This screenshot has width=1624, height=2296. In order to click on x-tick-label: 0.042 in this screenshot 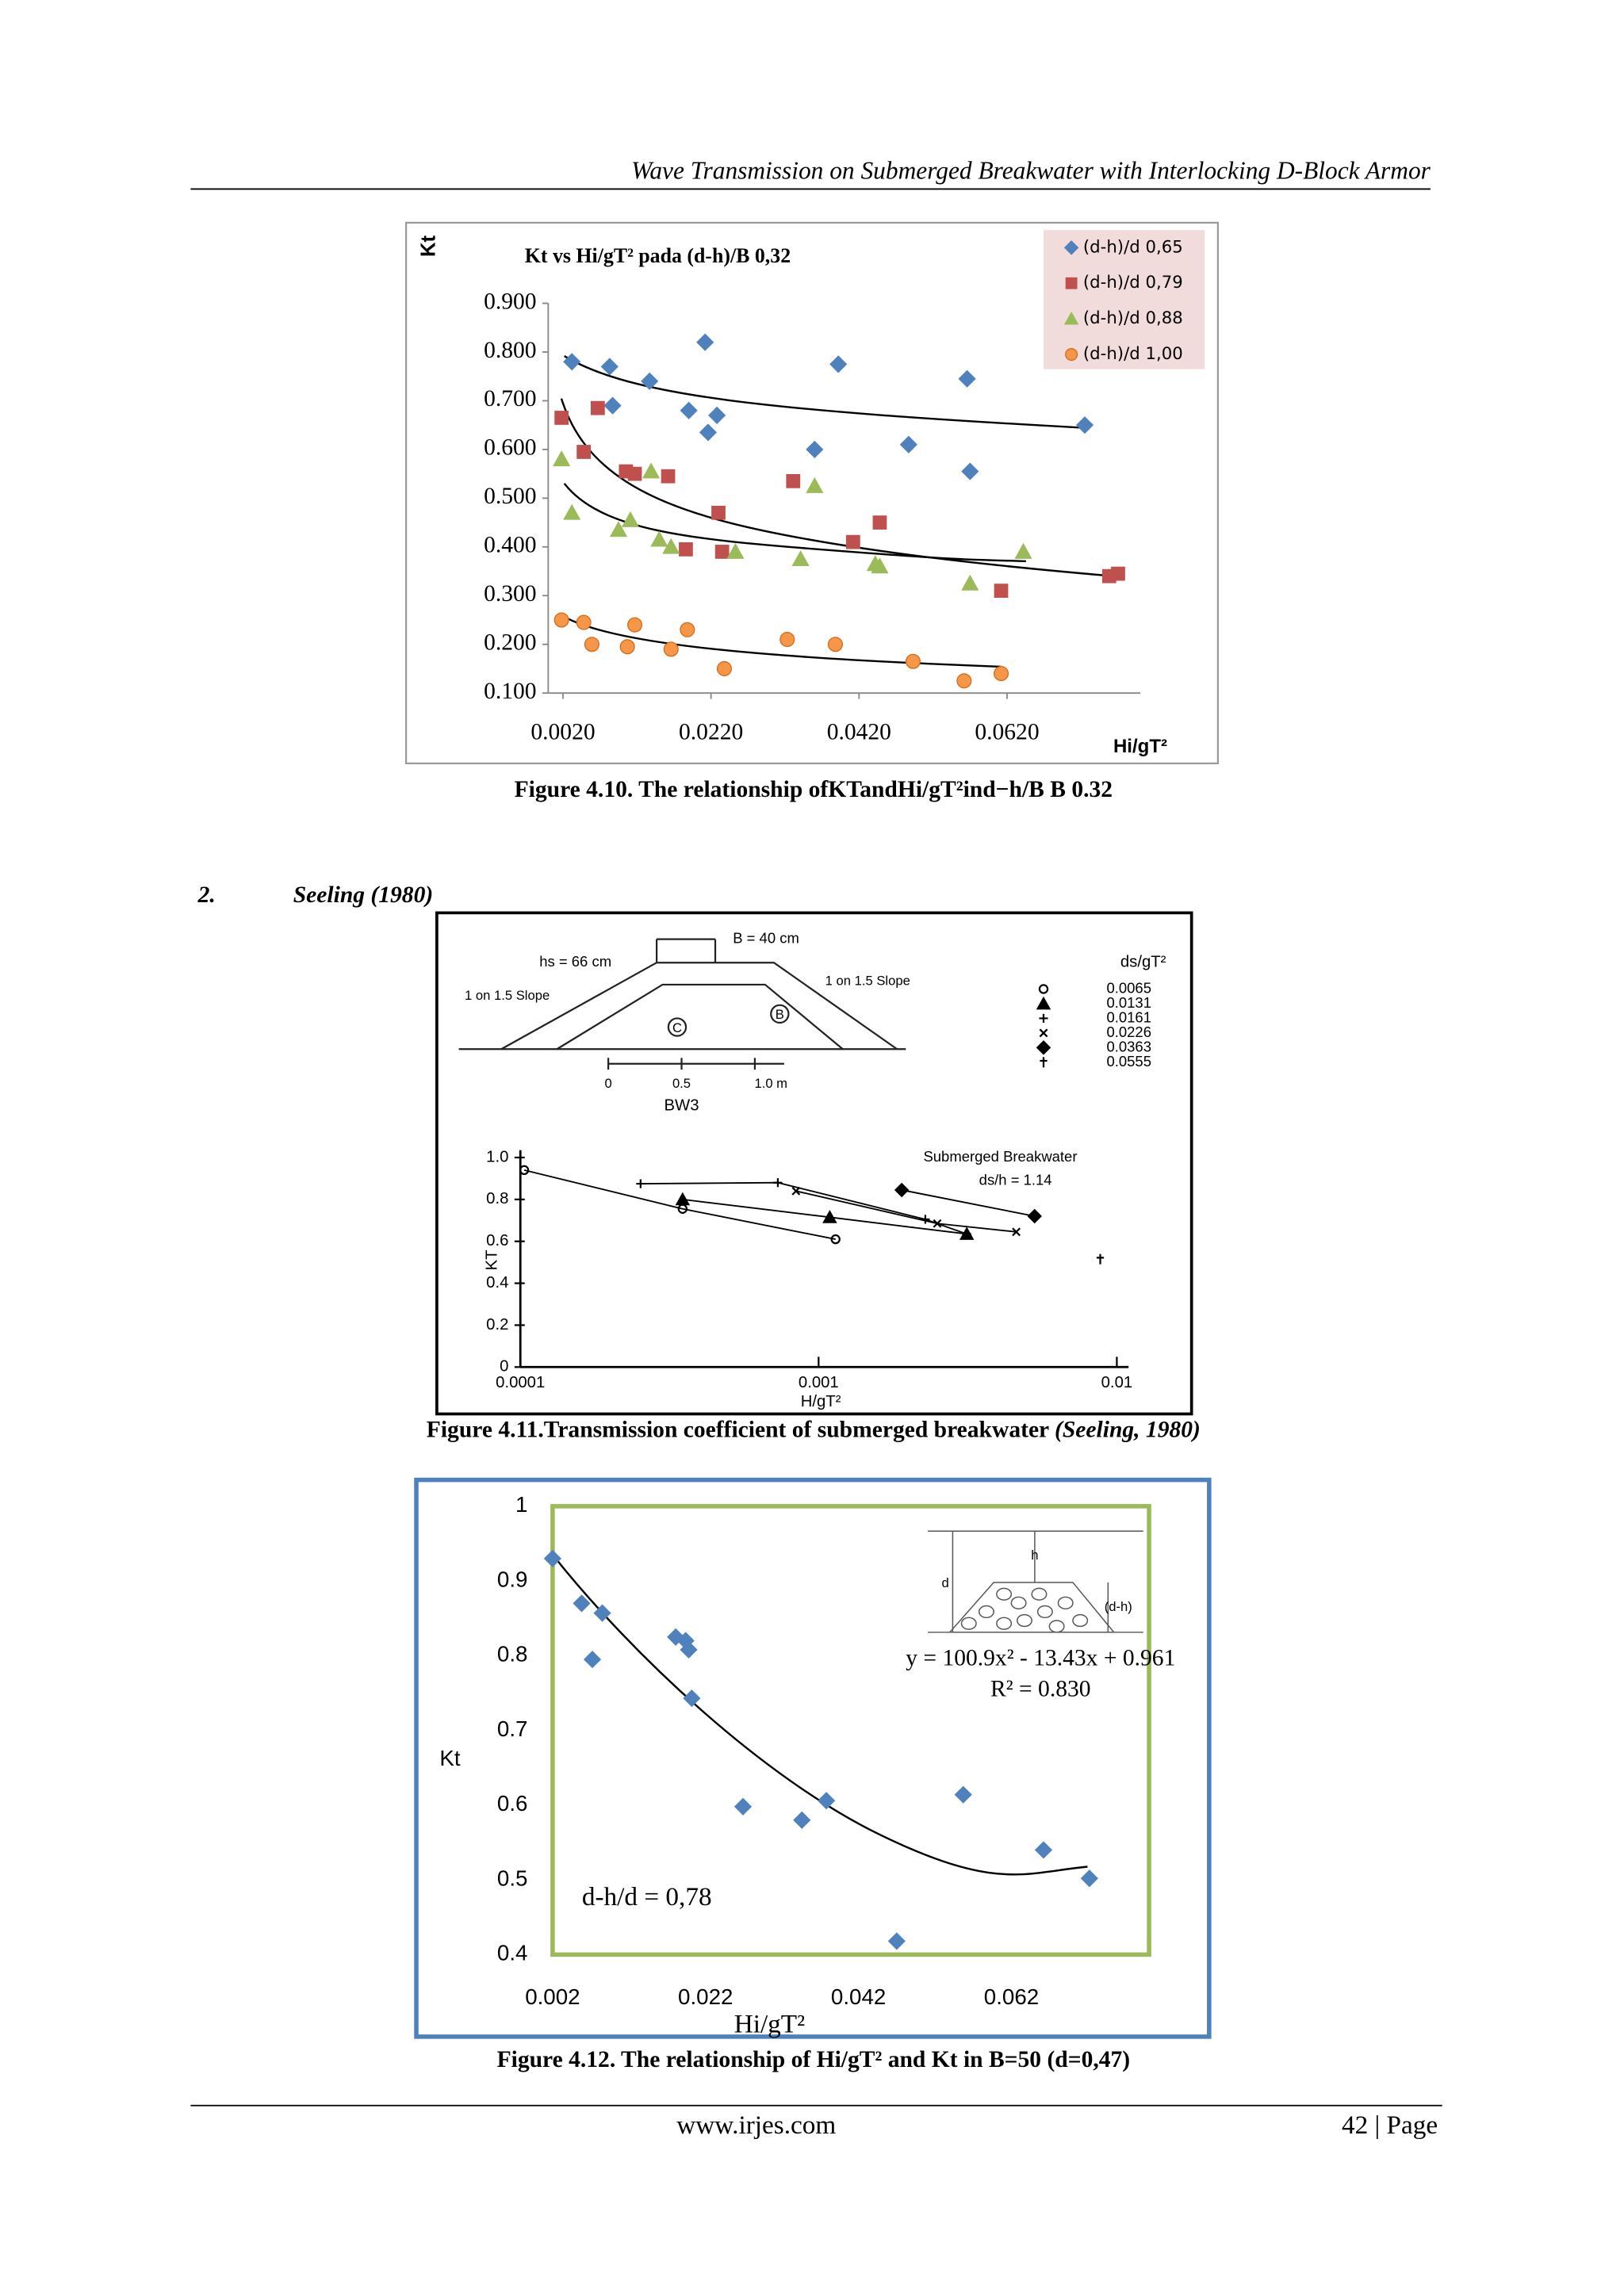, I will do `click(859, 1997)`.